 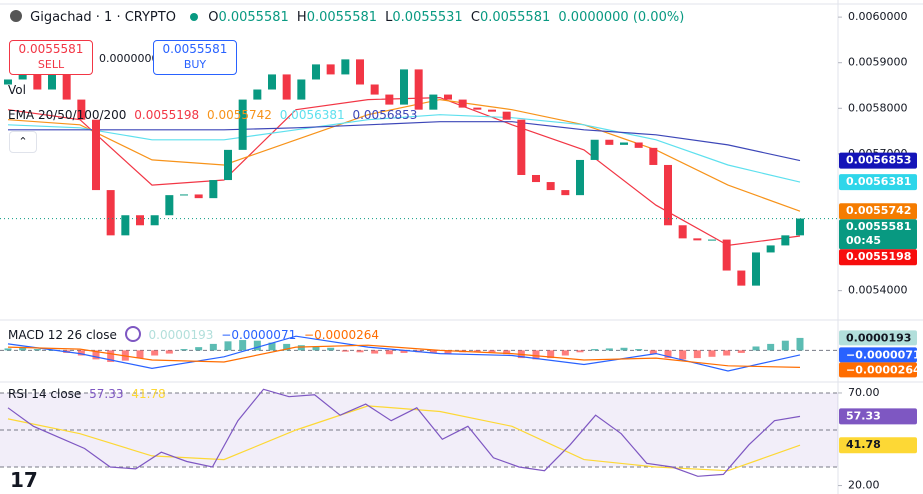 What do you see at coordinates (878, 16) in the screenshot?
I see `y-tick-label: 0.0060000` at bounding box center [878, 16].